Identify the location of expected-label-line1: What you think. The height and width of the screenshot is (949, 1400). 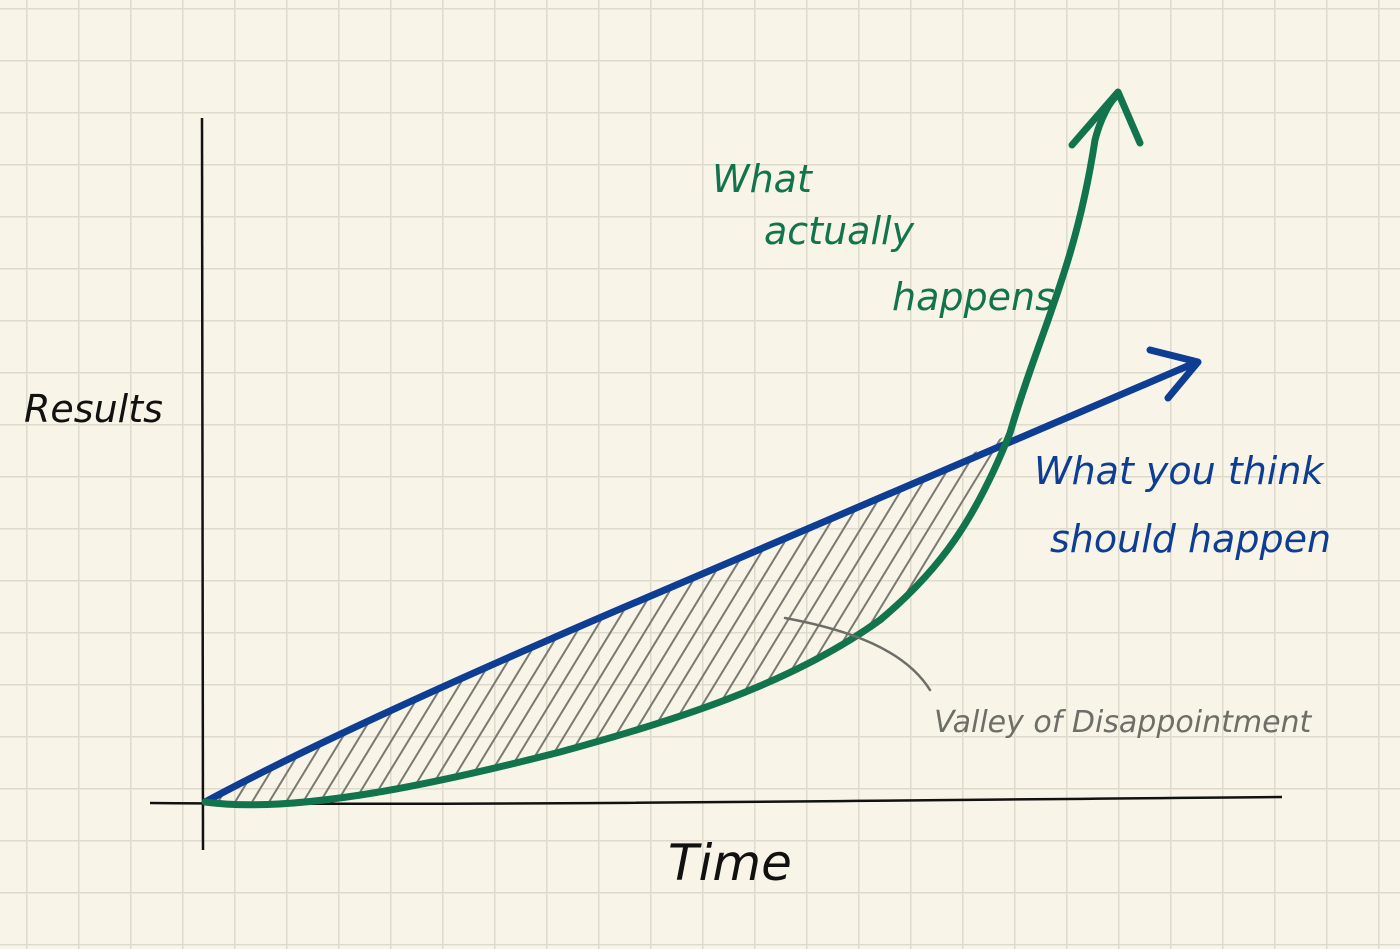
(1179, 471).